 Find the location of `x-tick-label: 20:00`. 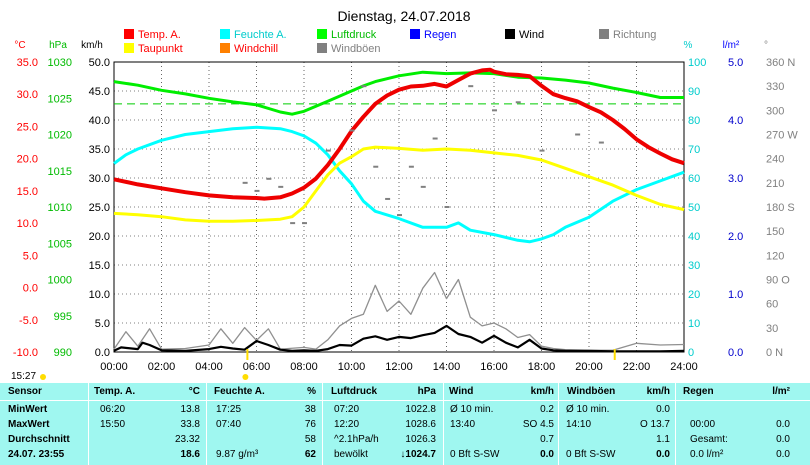

x-tick-label: 20:00 is located at coordinates (589, 367).